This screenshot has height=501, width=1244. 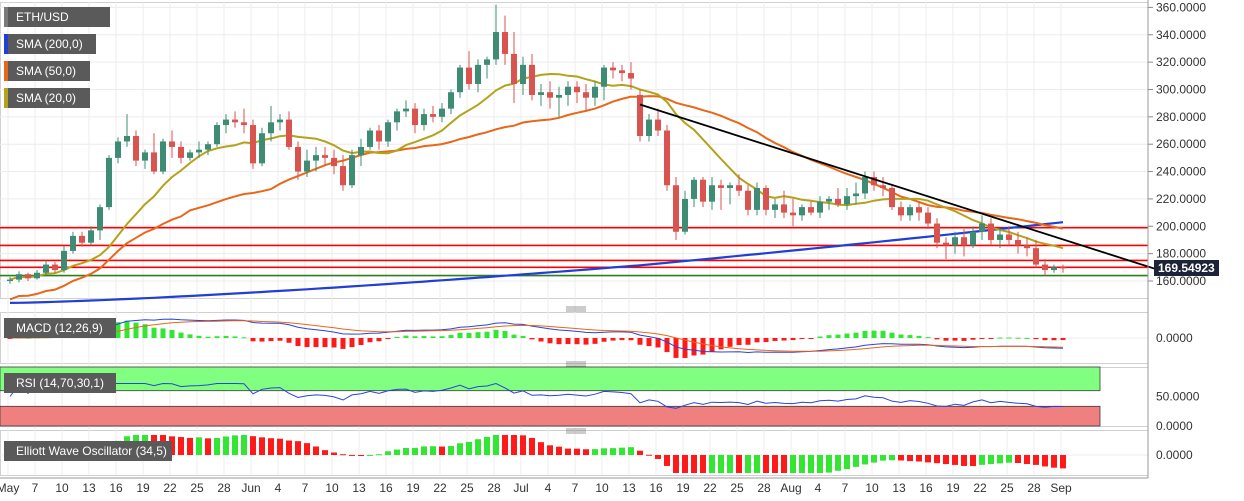 I want to click on legend-sma200: SMA (200,0), so click(x=50, y=44).